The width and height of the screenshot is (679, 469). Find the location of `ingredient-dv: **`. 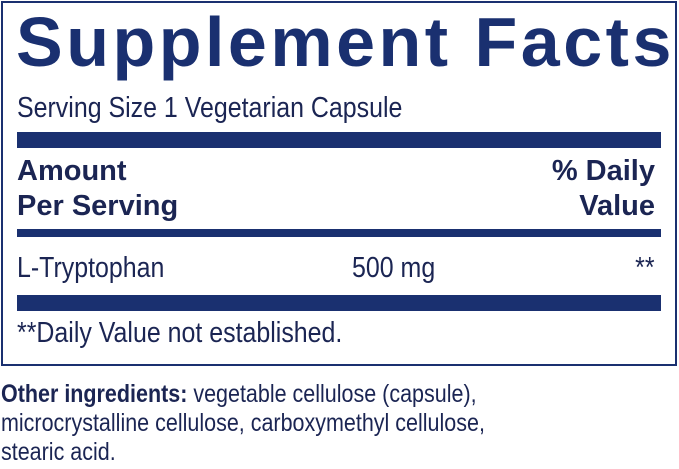

ingredient-dv: ** is located at coordinates (645, 268).